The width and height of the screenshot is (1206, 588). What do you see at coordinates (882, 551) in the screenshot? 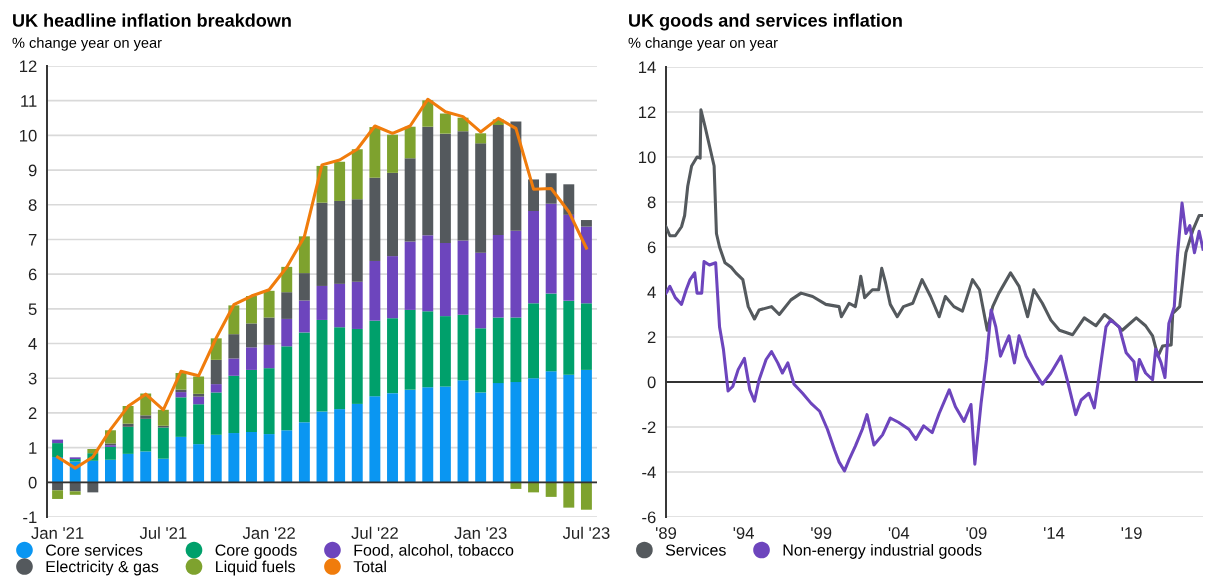
I see `legend-label: Non-energy industrial goods` at bounding box center [882, 551].